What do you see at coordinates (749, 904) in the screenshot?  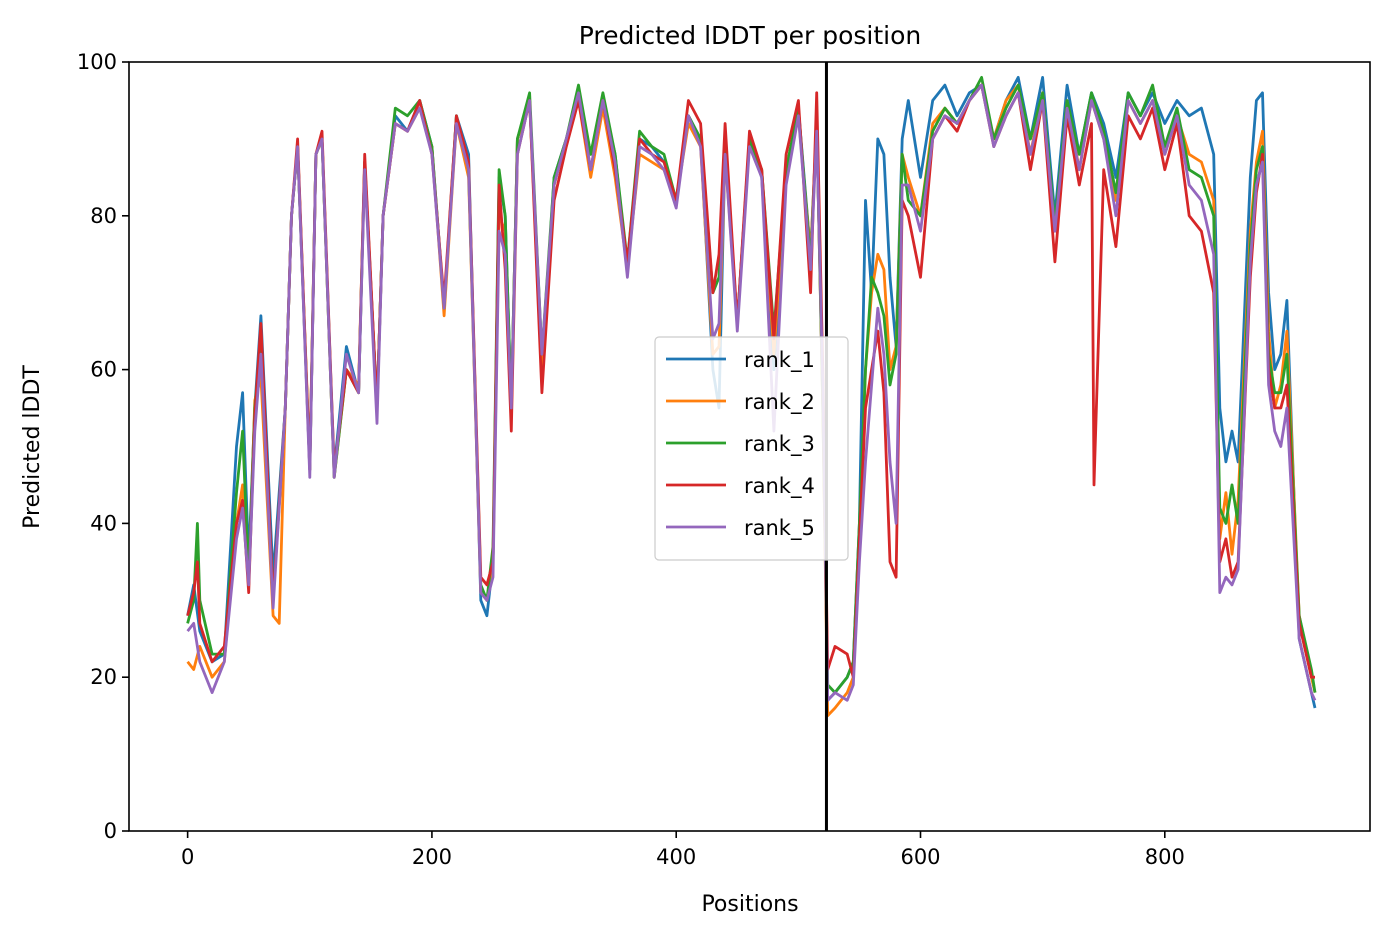 I see `x-axis-label: Positions` at bounding box center [749, 904].